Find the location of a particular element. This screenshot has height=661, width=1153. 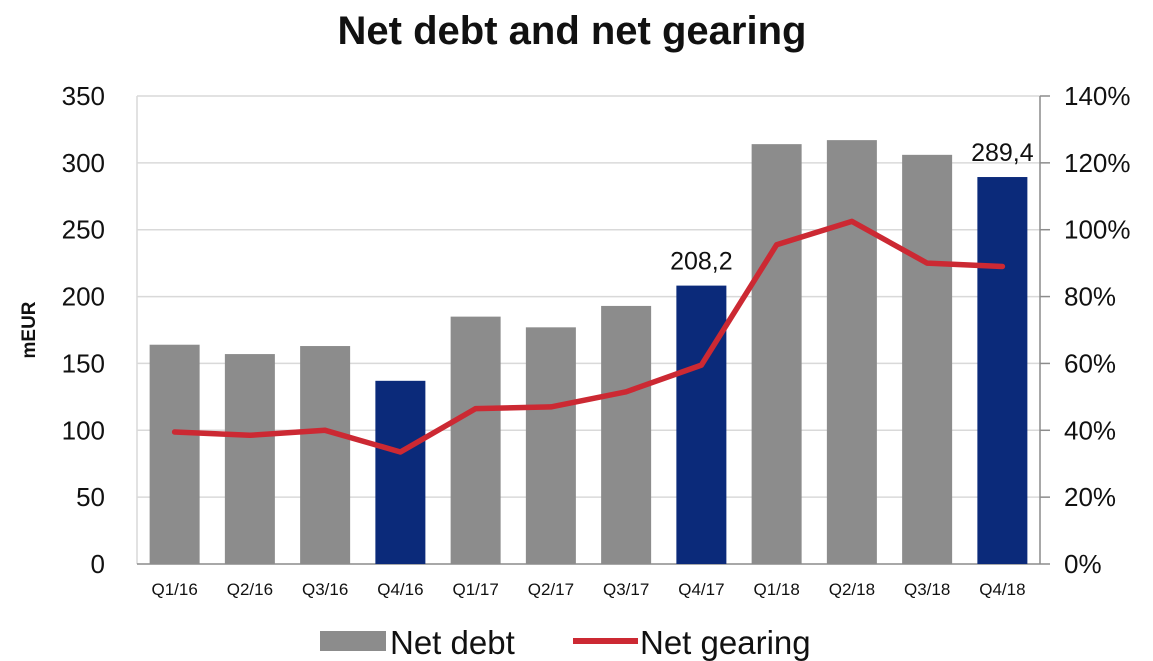

y-axis-label: mEUR is located at coordinates (29, 329).